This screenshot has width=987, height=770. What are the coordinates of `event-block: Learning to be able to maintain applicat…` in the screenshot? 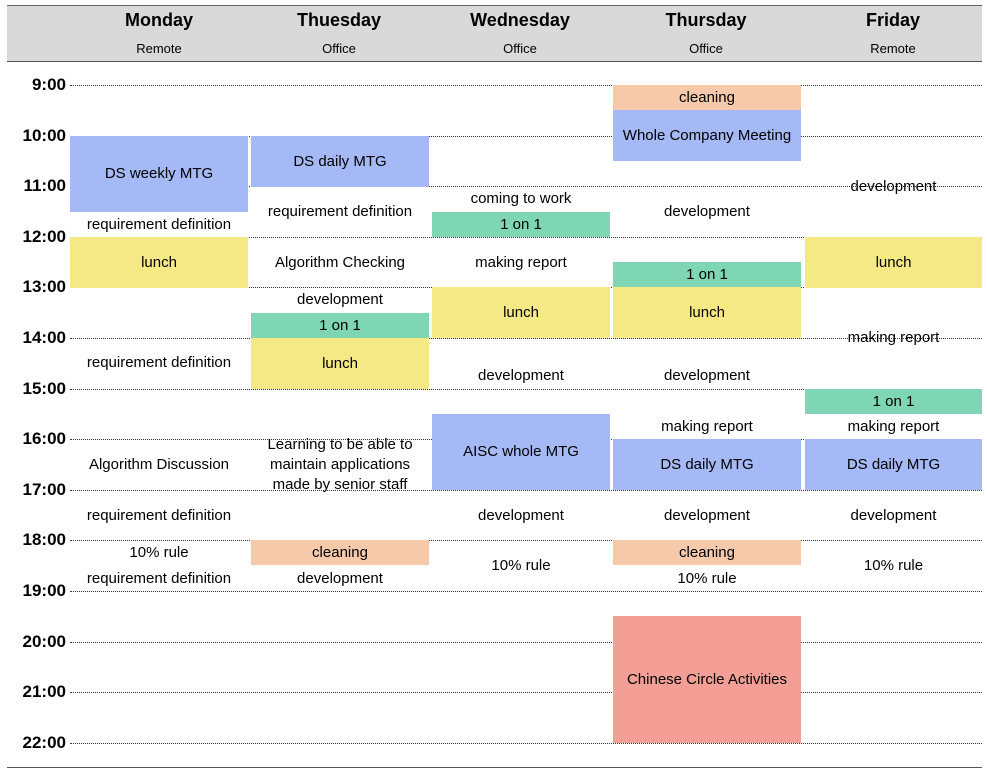 It's located at (340, 465).